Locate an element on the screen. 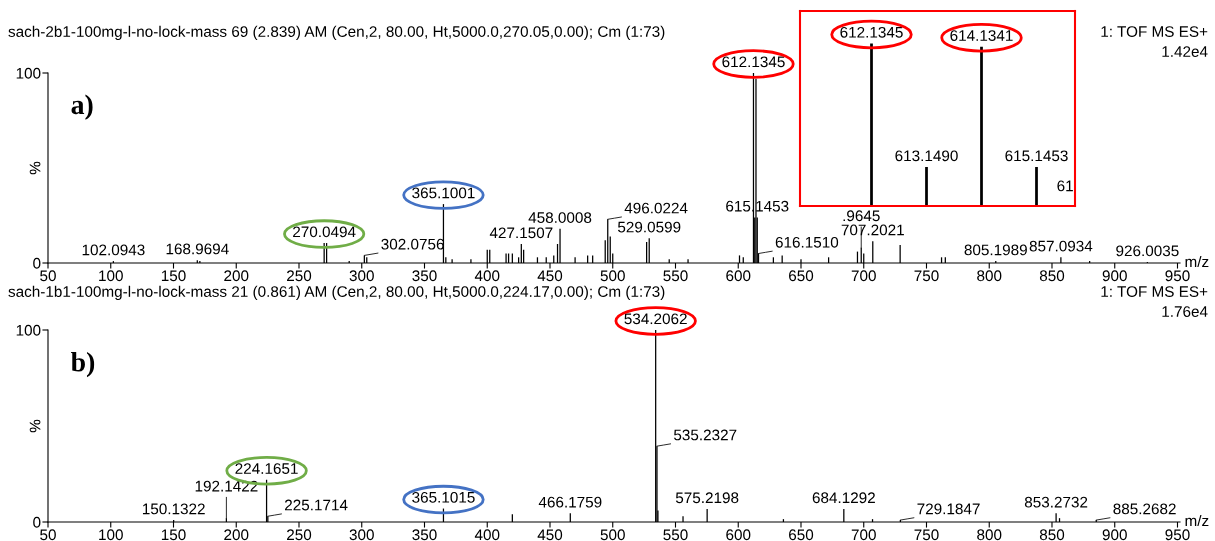 This screenshot has width=1215, height=541. annotation: 427.1507 is located at coordinates (521, 233).